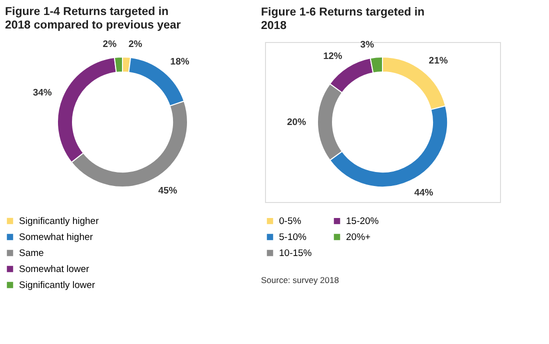 Image resolution: width=549 pixels, height=344 pixels. What do you see at coordinates (296, 122) in the screenshot?
I see `data-label: 20%` at bounding box center [296, 122].